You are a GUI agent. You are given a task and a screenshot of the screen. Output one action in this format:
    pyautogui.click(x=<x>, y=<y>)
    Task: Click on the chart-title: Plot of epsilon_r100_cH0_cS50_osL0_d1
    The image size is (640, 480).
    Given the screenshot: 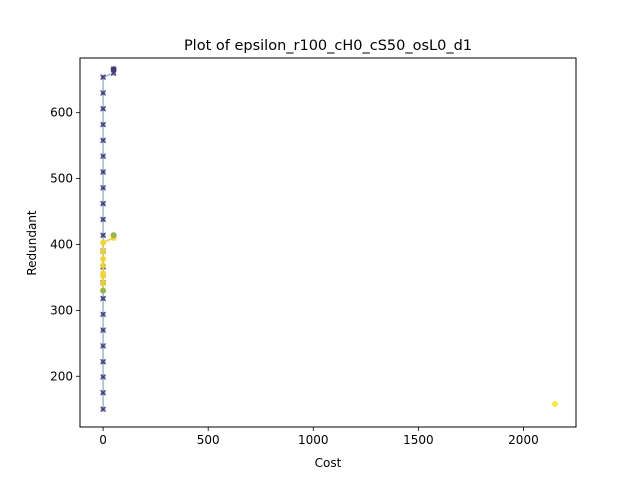 What is the action you would take?
    pyautogui.click(x=328, y=46)
    